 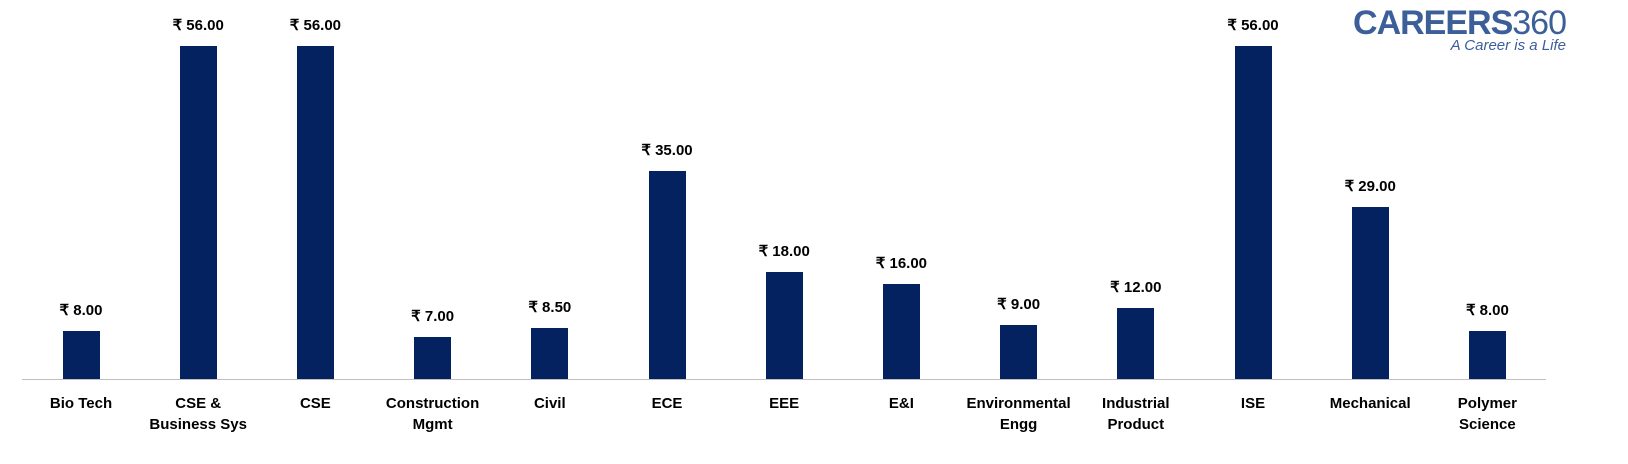 I want to click on data-label: ₹ 18.00, so click(x=784, y=251).